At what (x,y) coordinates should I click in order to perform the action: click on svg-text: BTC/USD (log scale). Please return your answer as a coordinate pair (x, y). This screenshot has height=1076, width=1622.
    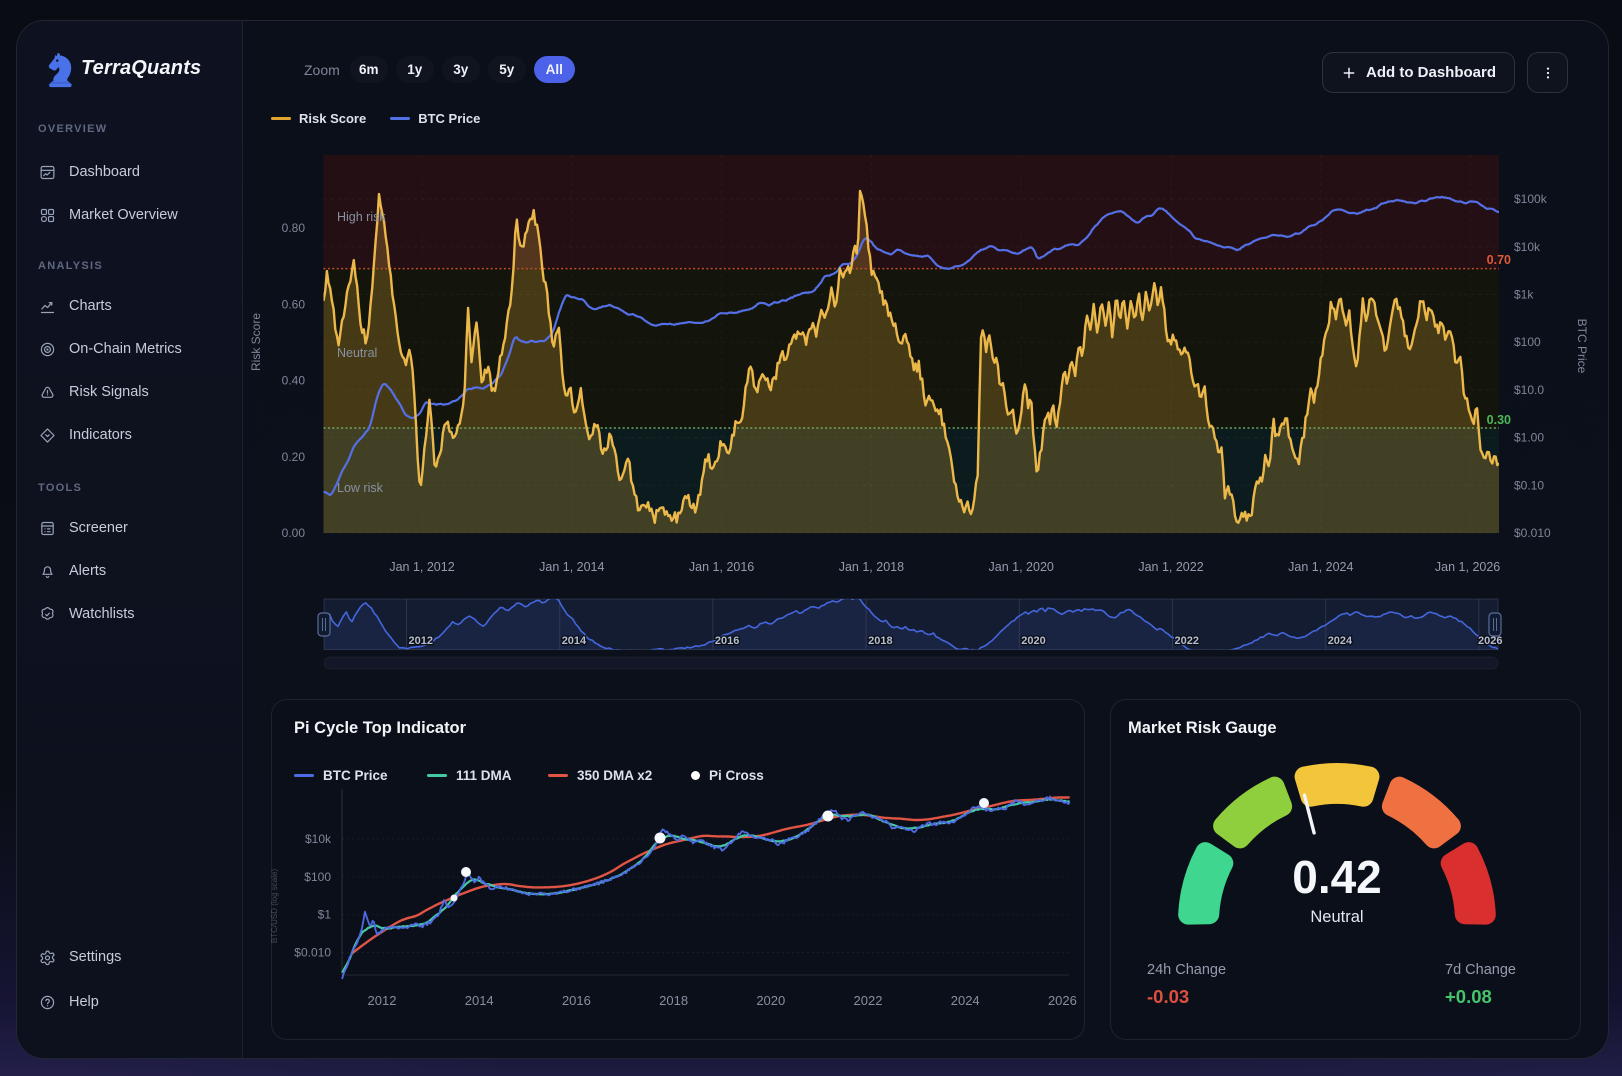
    Looking at the image, I should click on (275, 906).